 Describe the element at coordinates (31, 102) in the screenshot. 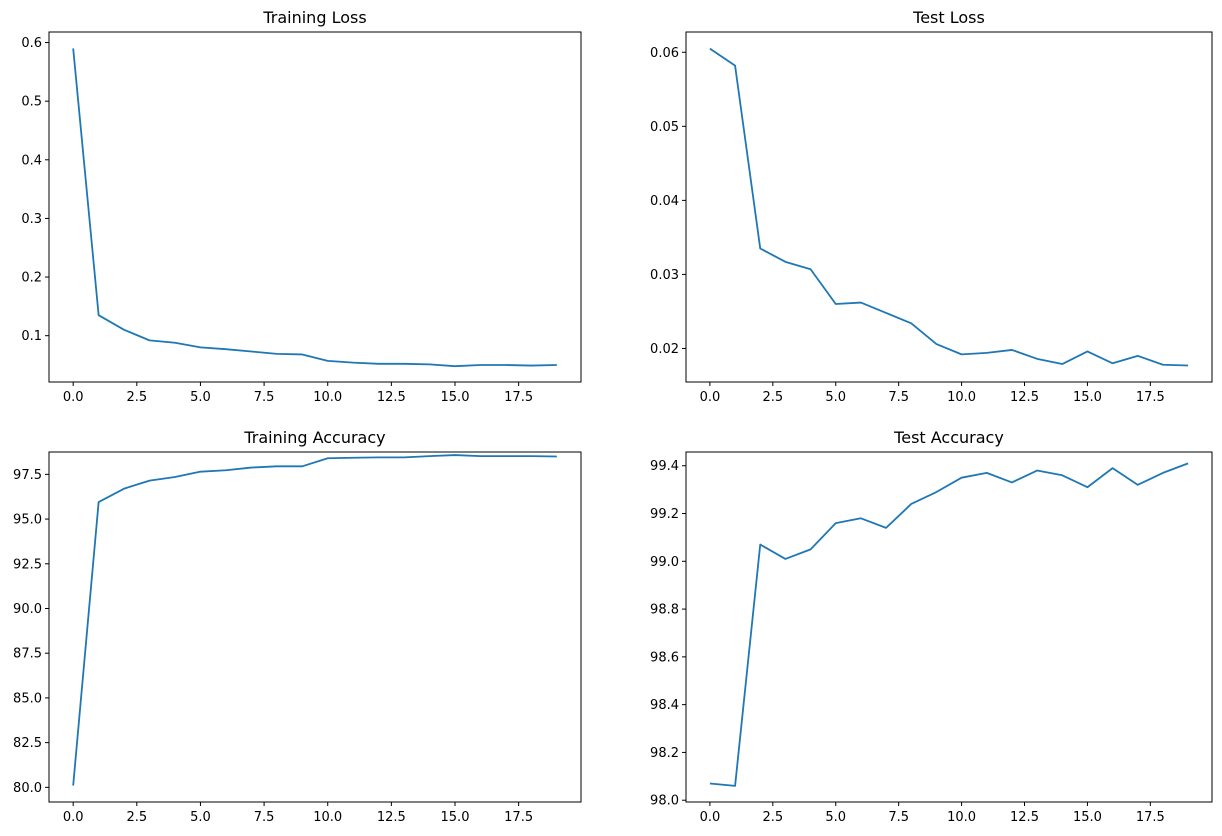

I see `training-loss-y-tick-label: 0.5` at that location.